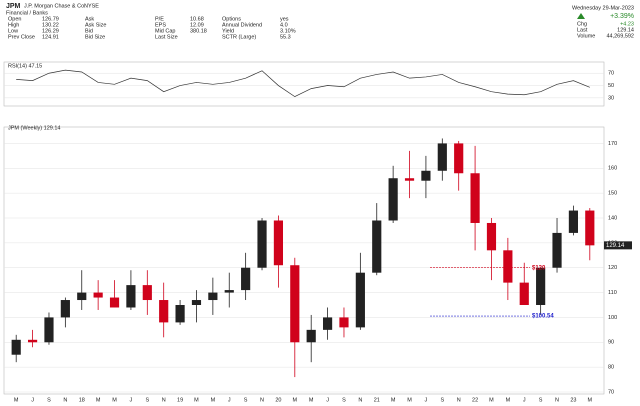  What do you see at coordinates (285, 37) in the screenshot?
I see `field-value: 55.3` at bounding box center [285, 37].